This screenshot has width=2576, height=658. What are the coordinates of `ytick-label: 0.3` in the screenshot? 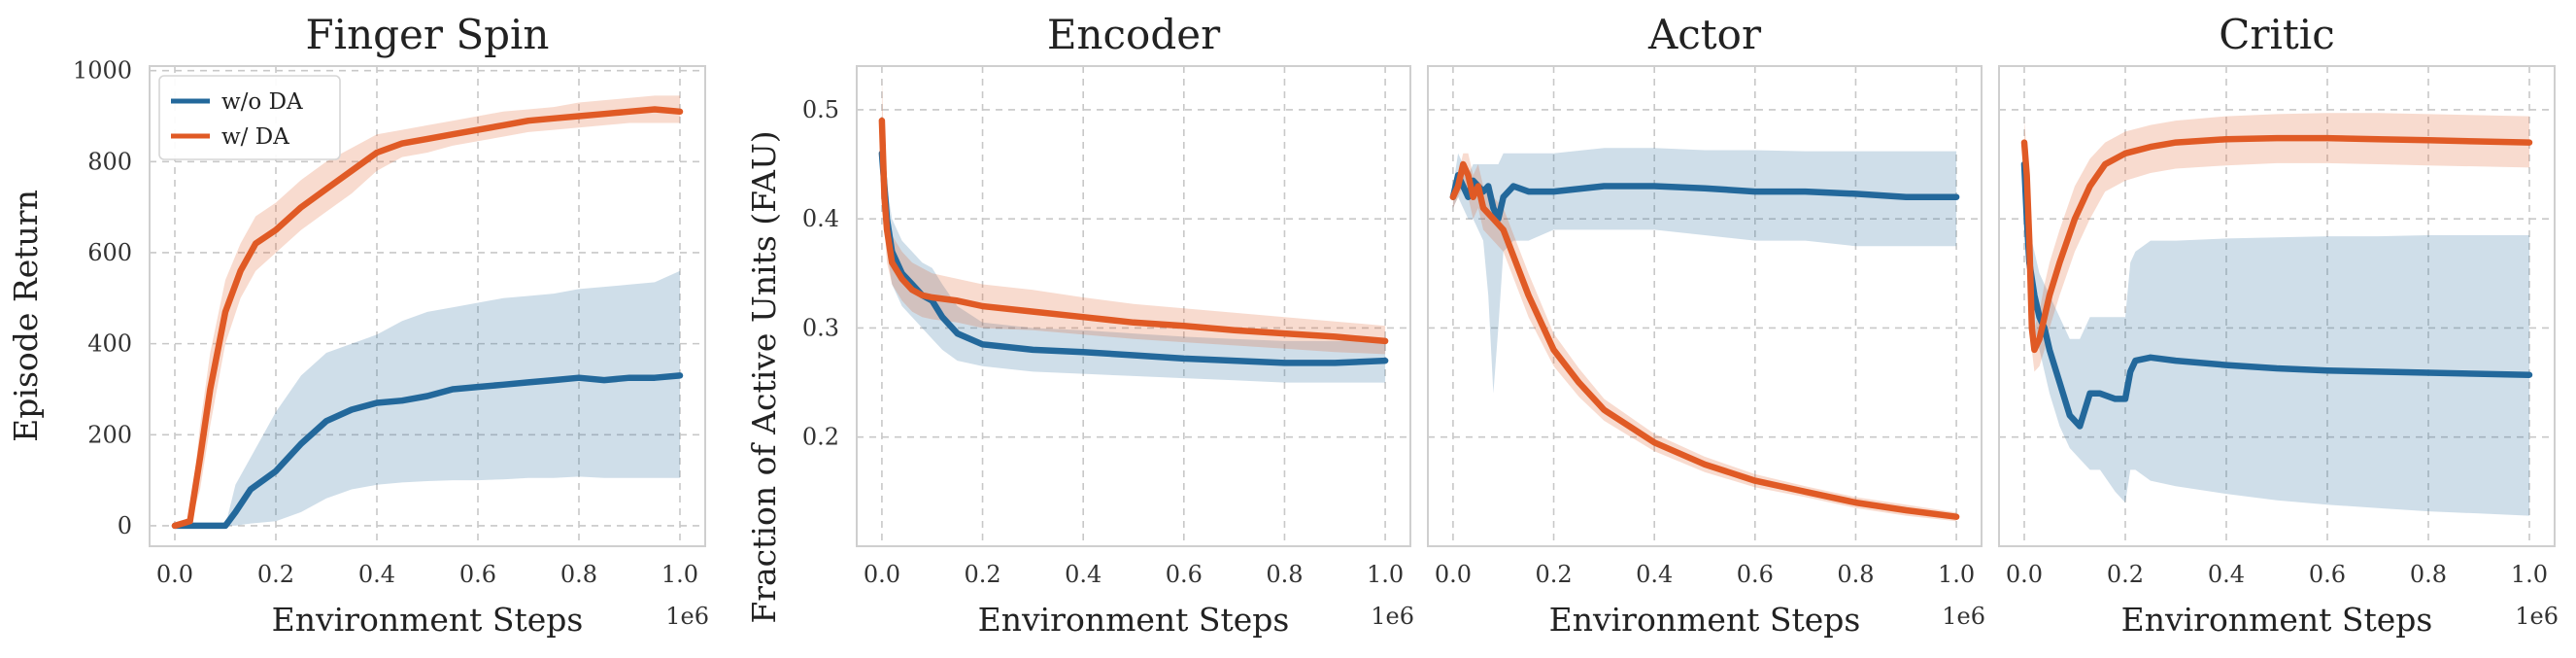 It's located at (820, 327).